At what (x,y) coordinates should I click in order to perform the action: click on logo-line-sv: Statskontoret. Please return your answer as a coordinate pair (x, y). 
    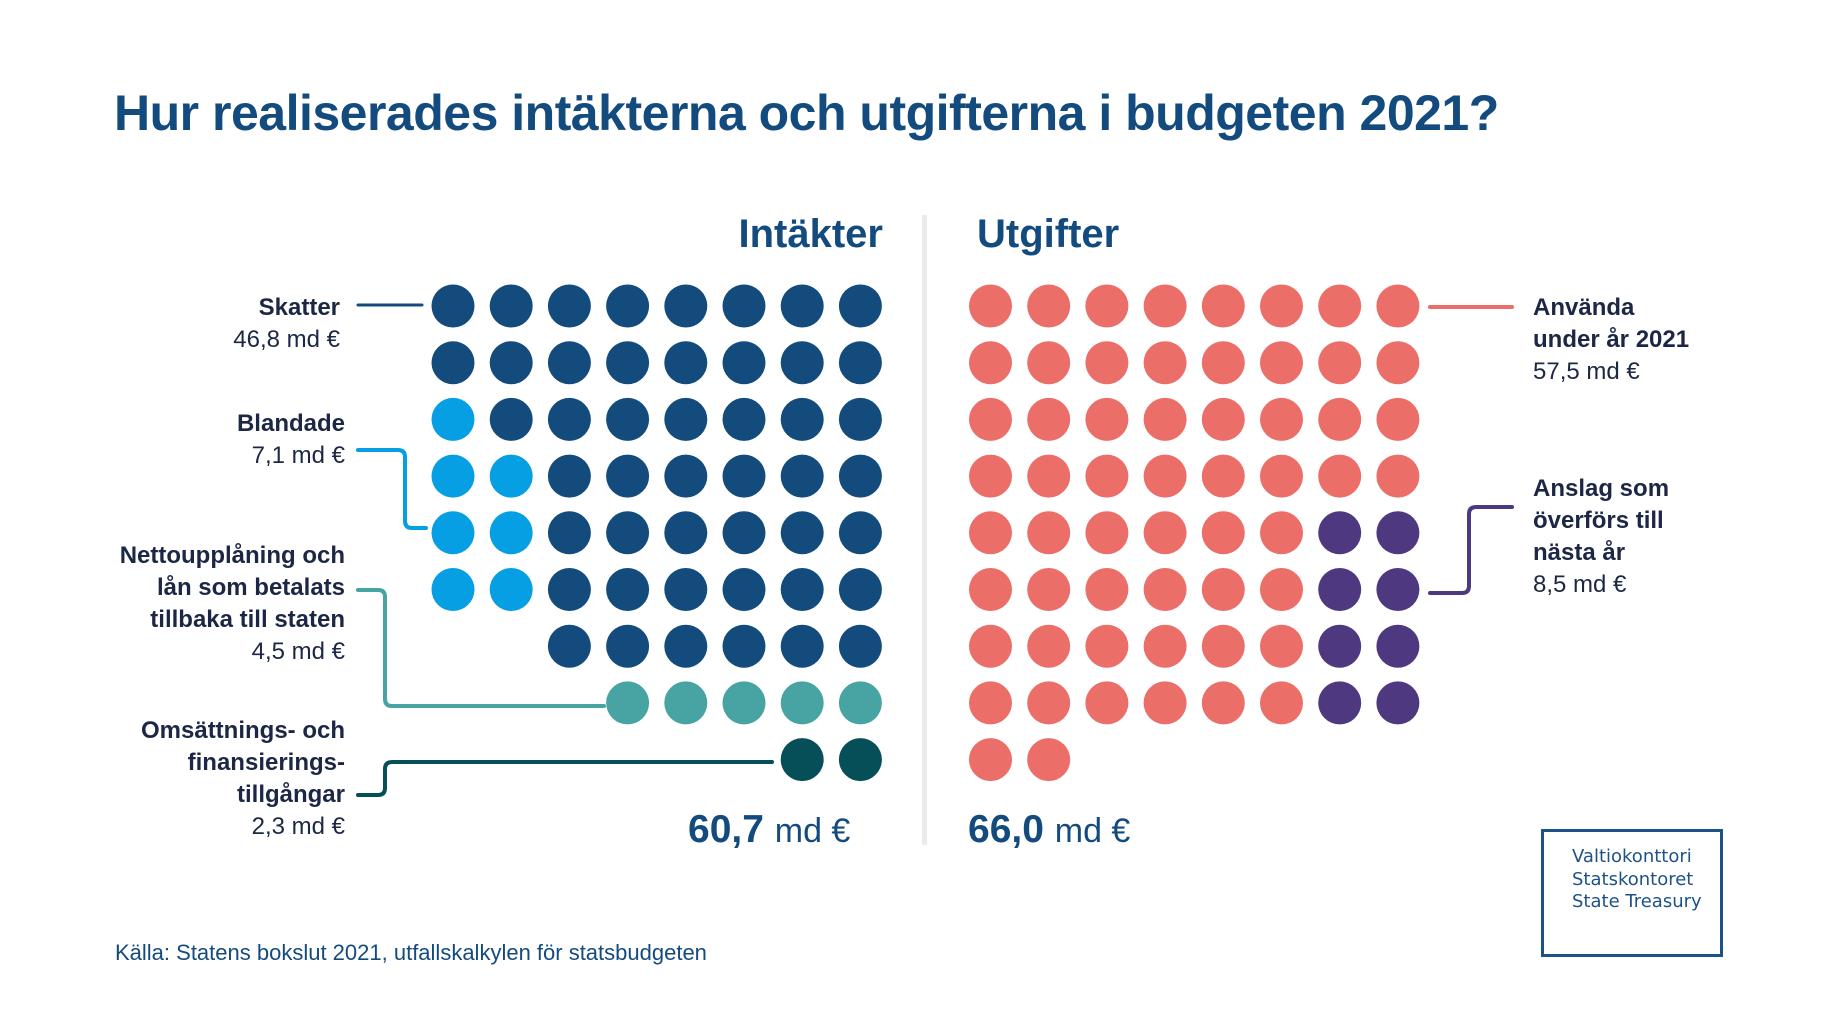
    Looking at the image, I should click on (1633, 879).